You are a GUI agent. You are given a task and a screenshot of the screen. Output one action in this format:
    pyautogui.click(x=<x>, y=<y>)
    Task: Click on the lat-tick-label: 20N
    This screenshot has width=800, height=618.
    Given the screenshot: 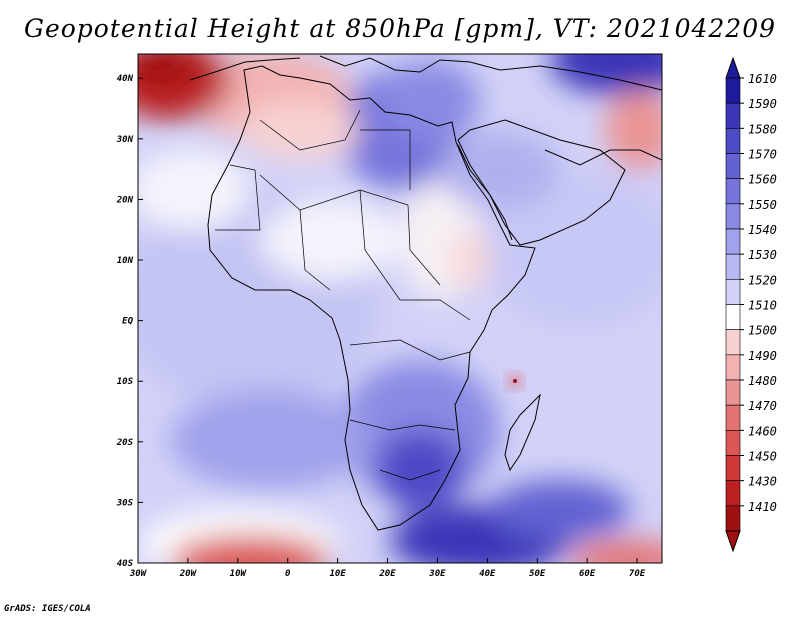 What is the action you would take?
    pyautogui.click(x=125, y=200)
    